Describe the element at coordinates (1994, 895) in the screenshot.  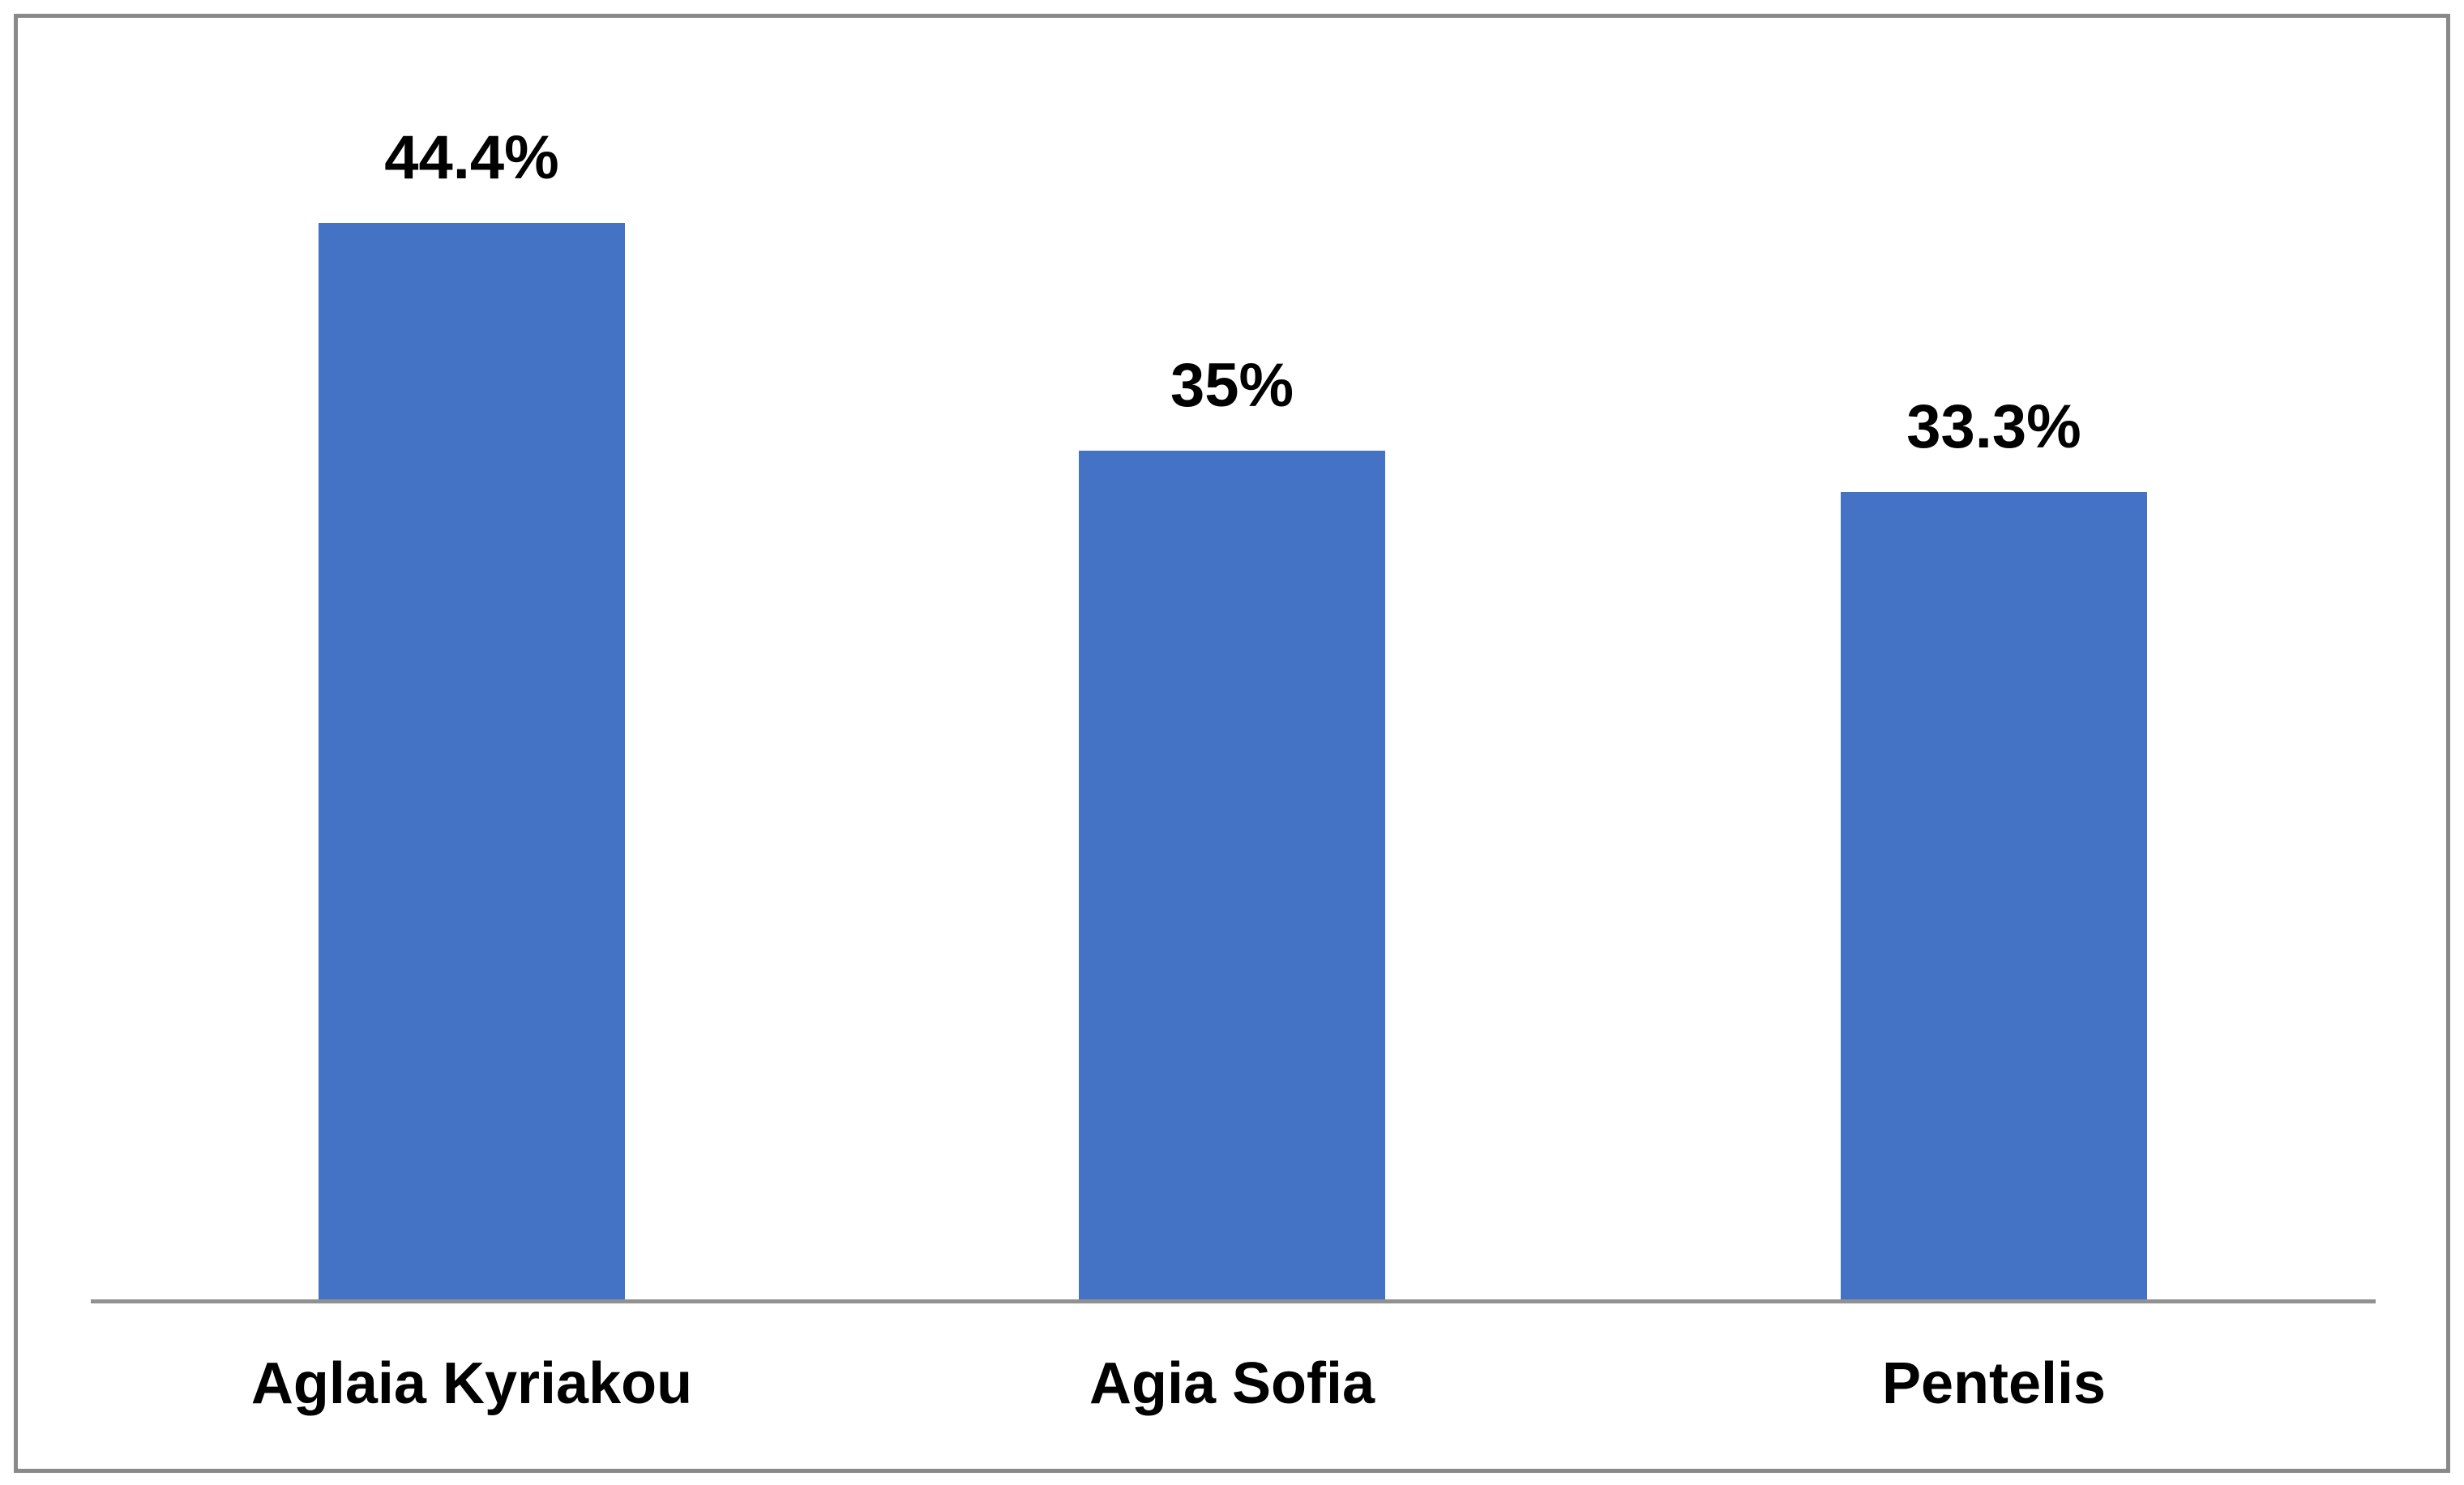
I see `bar-pentelis` at that location.